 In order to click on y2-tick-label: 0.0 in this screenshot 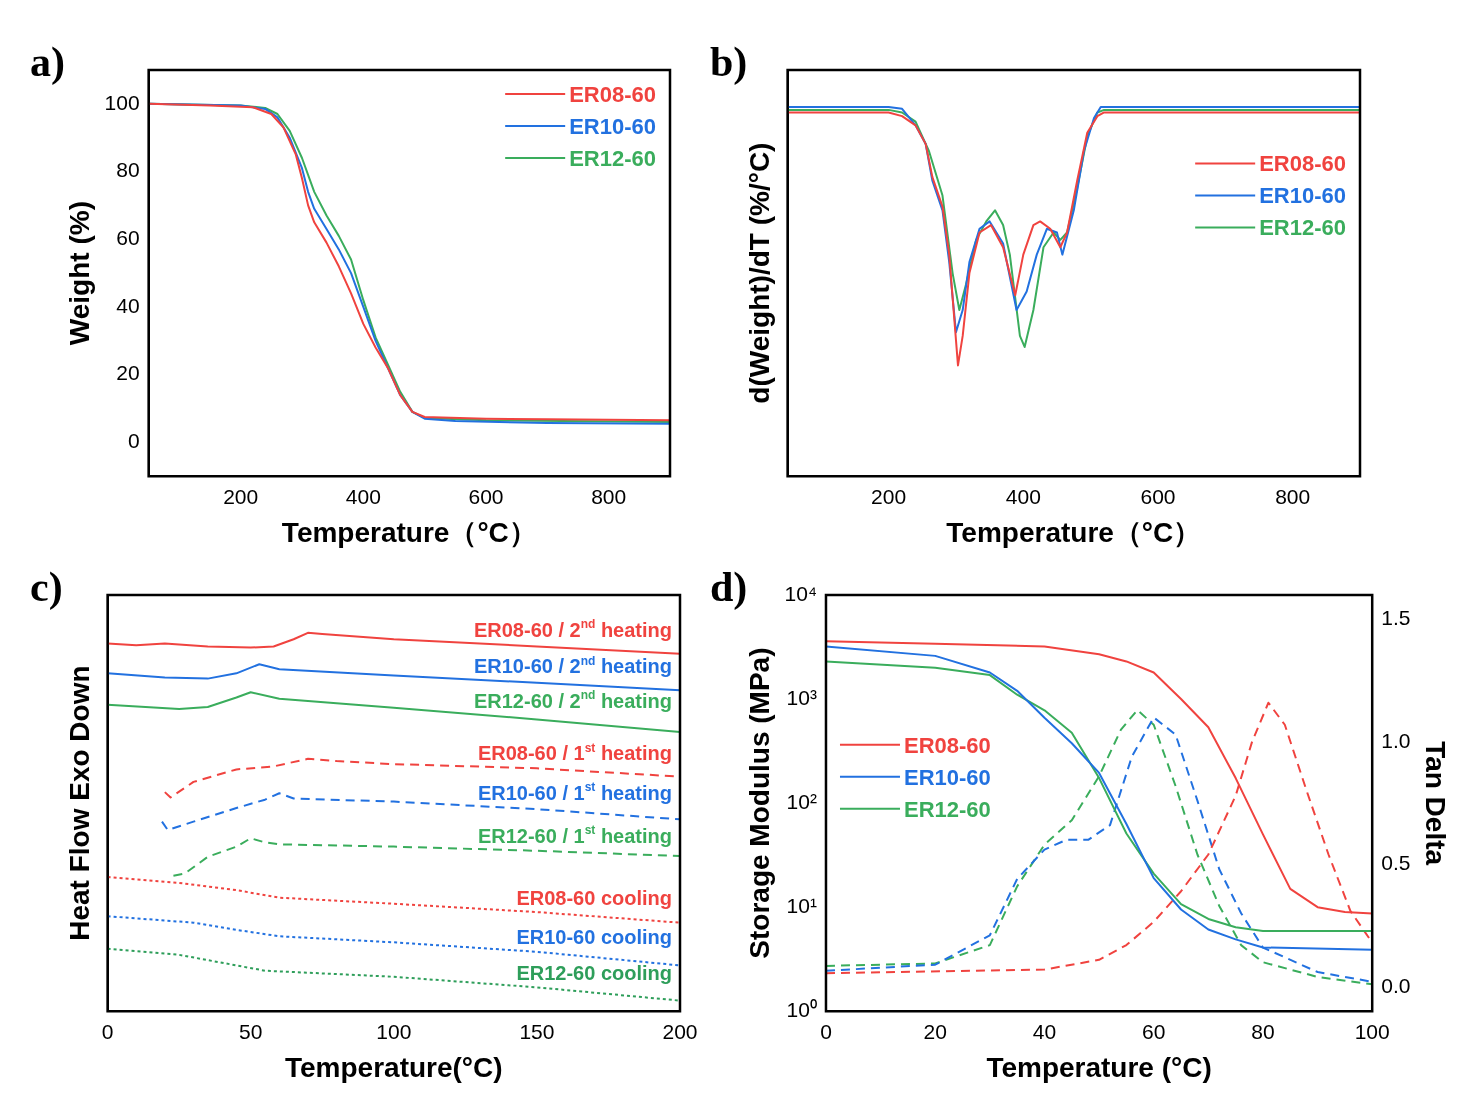, I will do `click(1396, 985)`.